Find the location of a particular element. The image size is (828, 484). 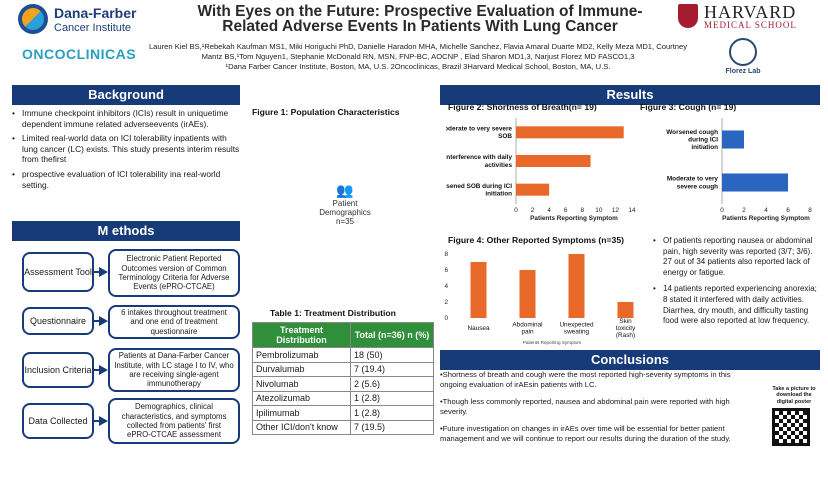

table-header-cell: Treatment Distribution is located at coordinates (301, 335).